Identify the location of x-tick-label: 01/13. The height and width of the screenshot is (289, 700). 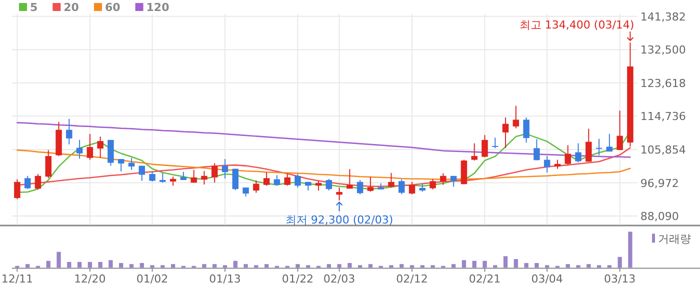
(225, 279).